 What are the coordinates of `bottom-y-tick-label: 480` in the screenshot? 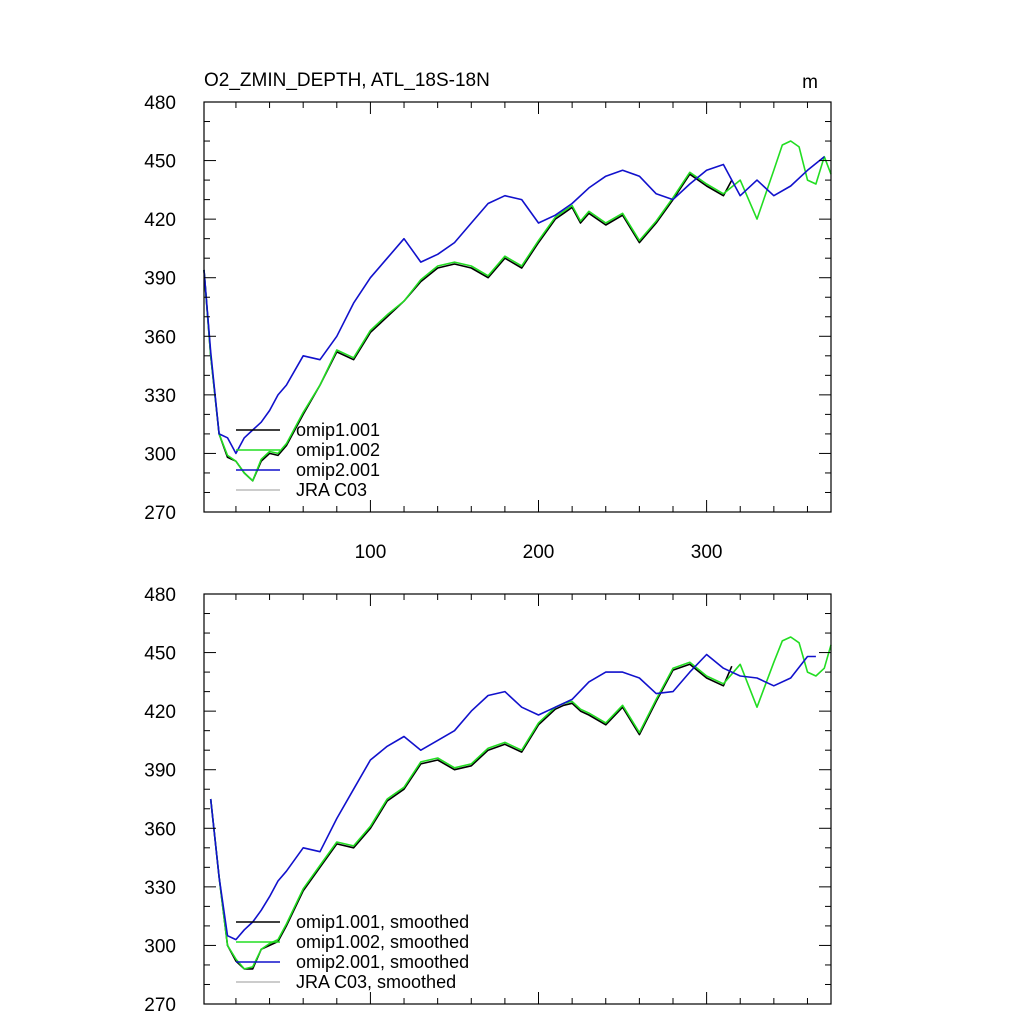 It's located at (160, 595).